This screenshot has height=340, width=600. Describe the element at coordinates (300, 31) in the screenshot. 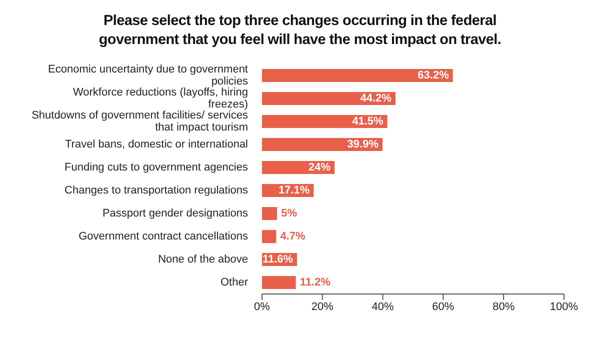

I see `chart-title: Please select the top three changes occurring in the federal government that you feel will have the most impact on travel.` at that location.